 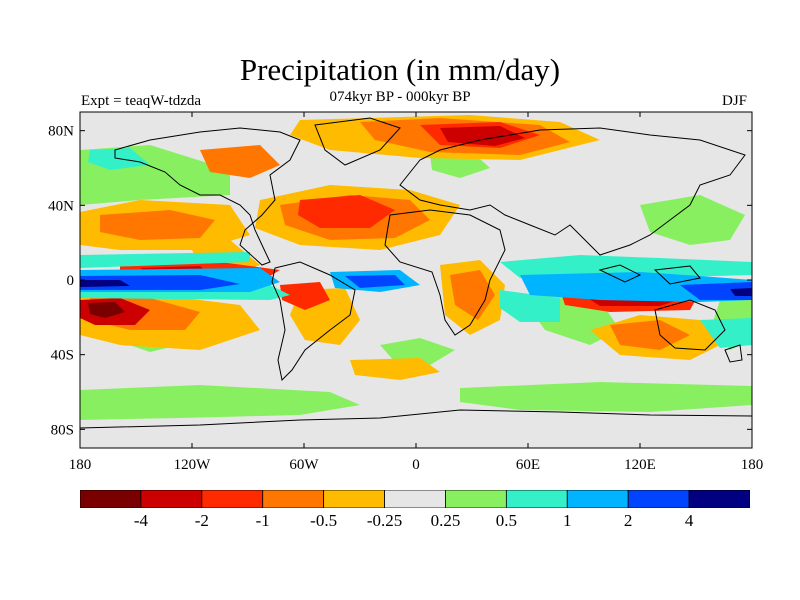 I want to click on colorbar-label: -0.25, so click(x=384, y=520).